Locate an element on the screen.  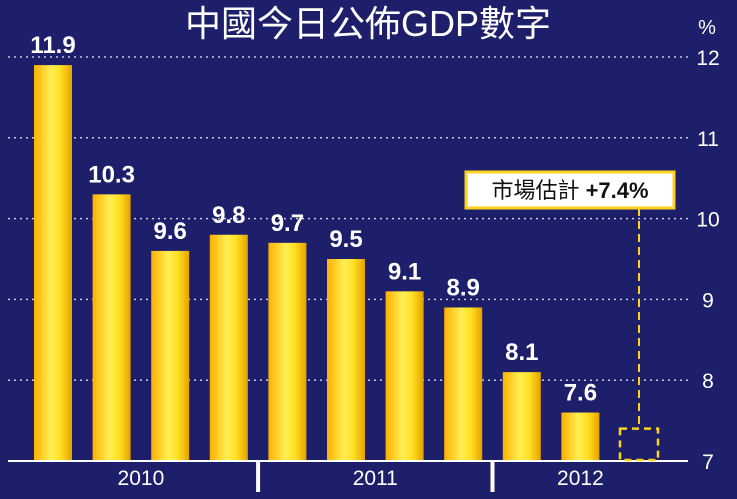
estimate-value: +7.4% is located at coordinates (613, 190).